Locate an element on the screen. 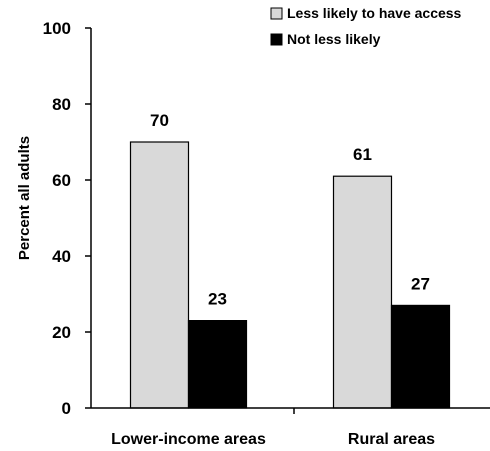 The width and height of the screenshot is (490, 451). data-label: 70 is located at coordinates (159, 120).